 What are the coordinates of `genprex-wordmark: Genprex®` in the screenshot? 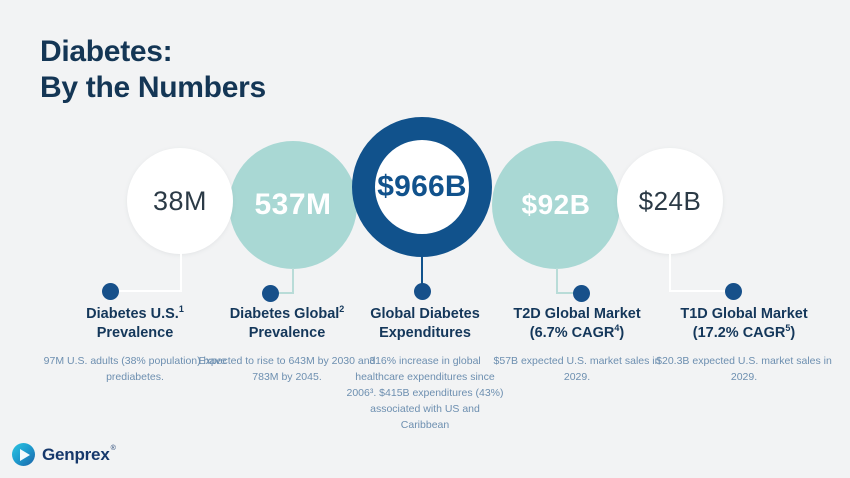 It's located at (79, 454).